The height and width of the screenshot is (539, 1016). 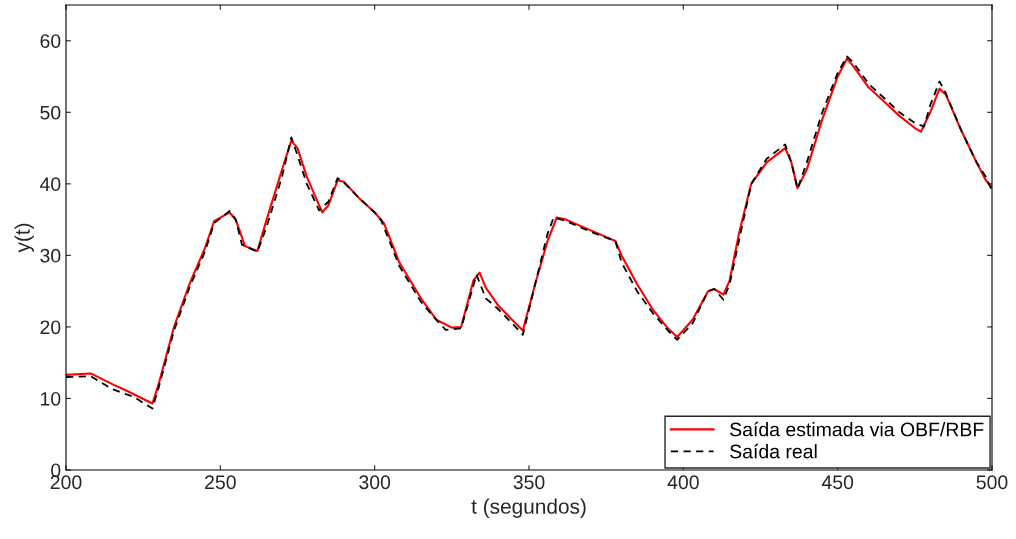 I want to click on legend-label: Saída real, so click(x=773, y=451).